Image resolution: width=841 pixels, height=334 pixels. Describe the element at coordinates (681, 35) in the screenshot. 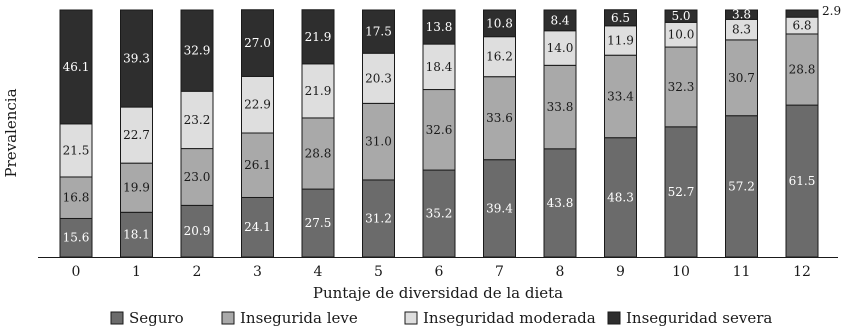

I see `data-label: 10.0` at that location.